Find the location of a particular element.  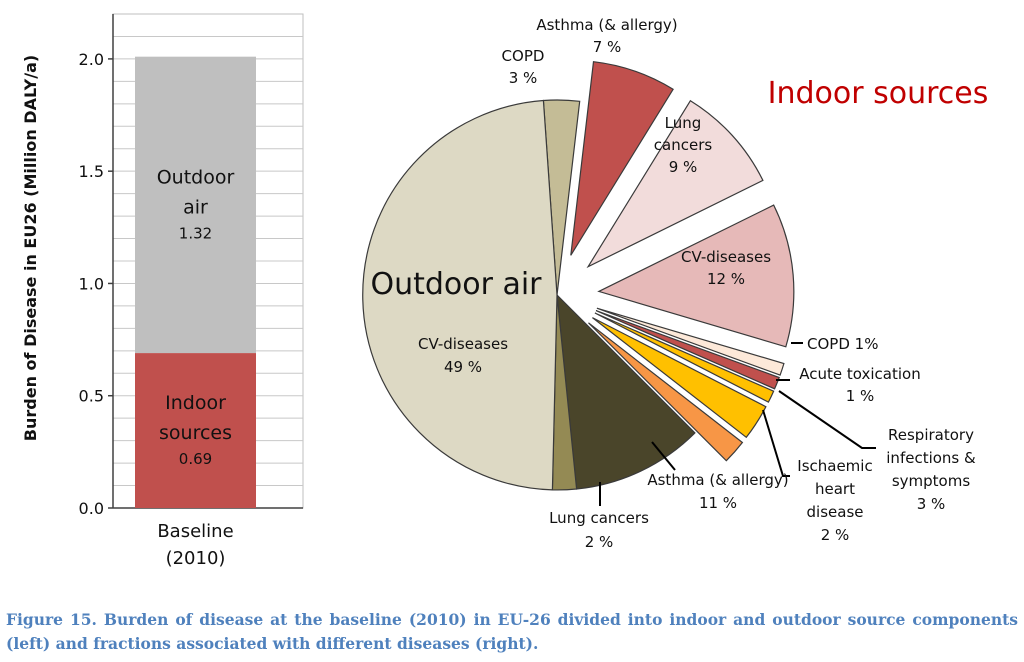

y-tick-label: 0.5 is located at coordinates (91, 396).